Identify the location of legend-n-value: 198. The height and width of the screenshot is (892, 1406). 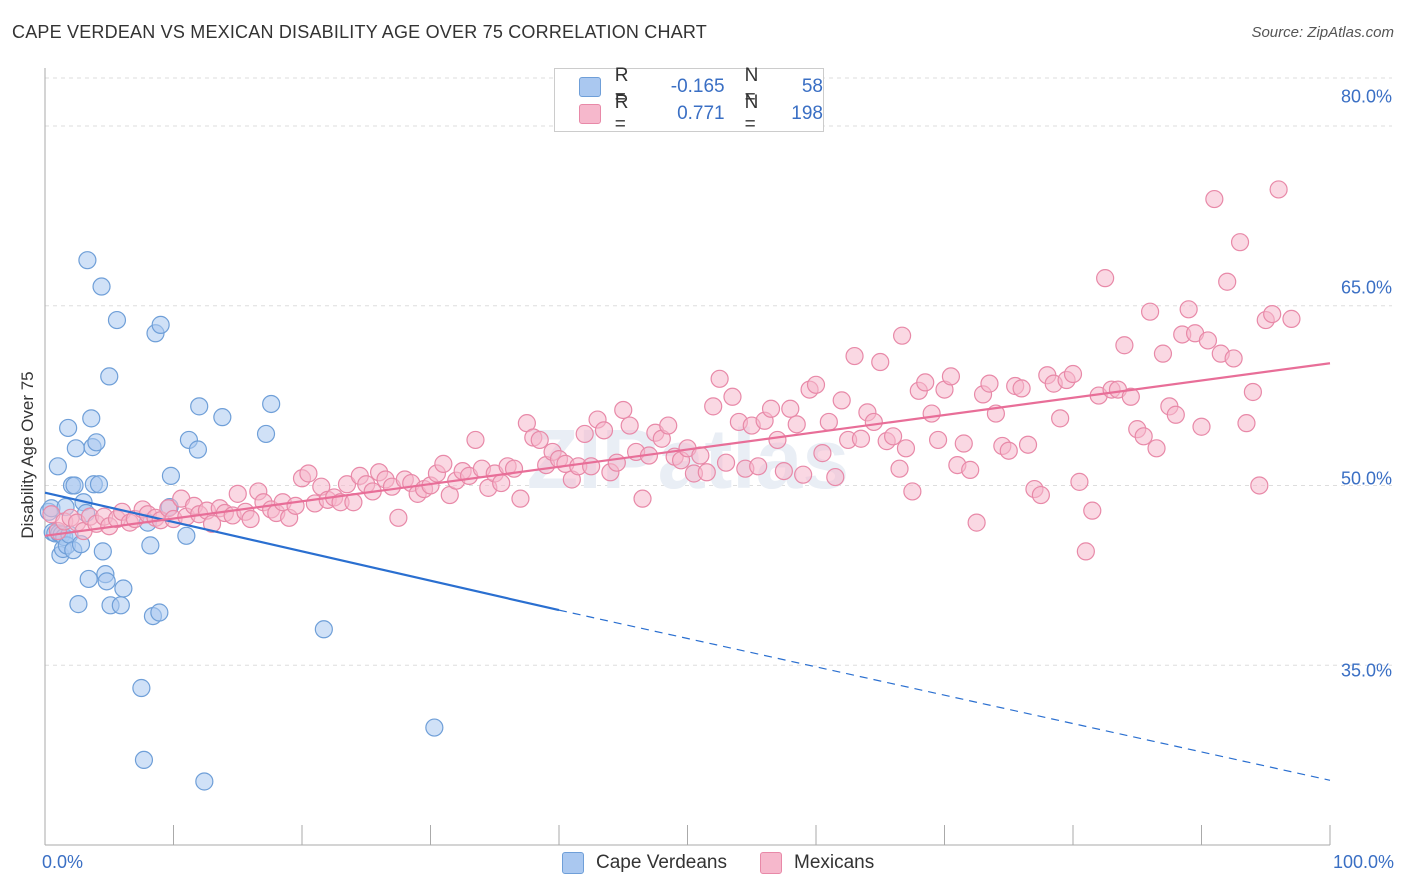
(807, 113).